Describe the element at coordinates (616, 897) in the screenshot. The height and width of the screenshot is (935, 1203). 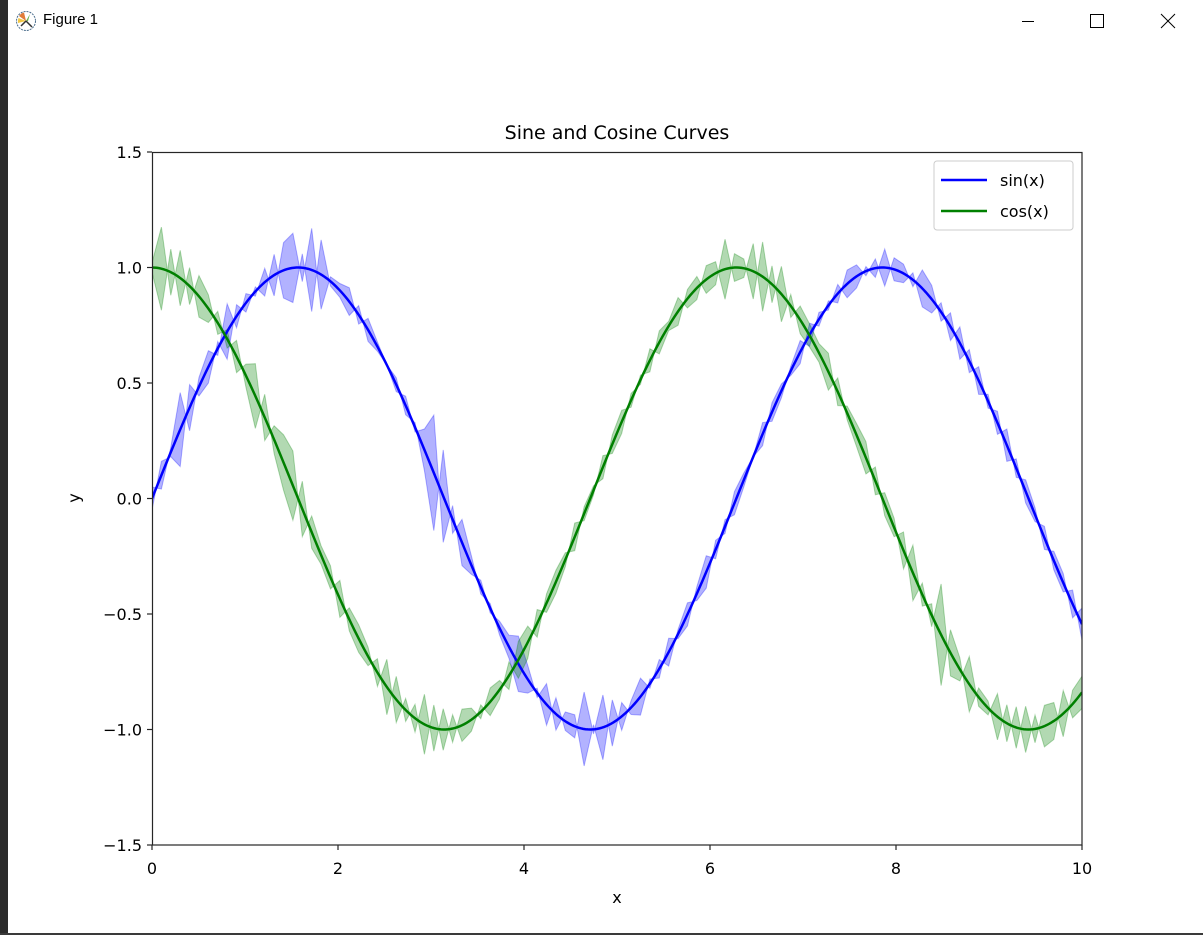
I see `x-axis-label: x` at that location.